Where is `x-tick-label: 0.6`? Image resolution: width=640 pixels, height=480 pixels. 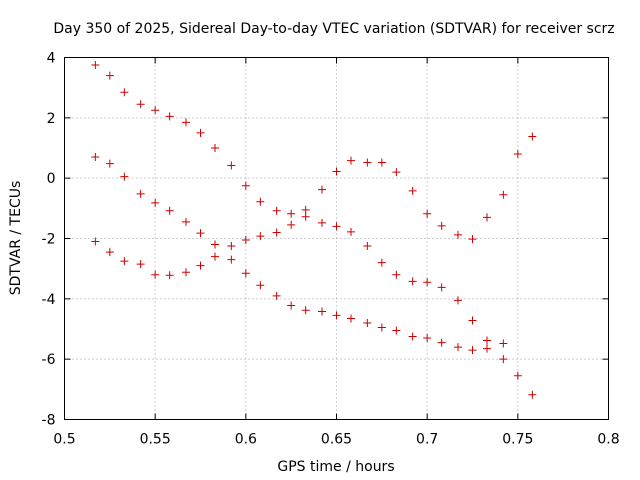 x-tick-label: 0.6 is located at coordinates (246, 440).